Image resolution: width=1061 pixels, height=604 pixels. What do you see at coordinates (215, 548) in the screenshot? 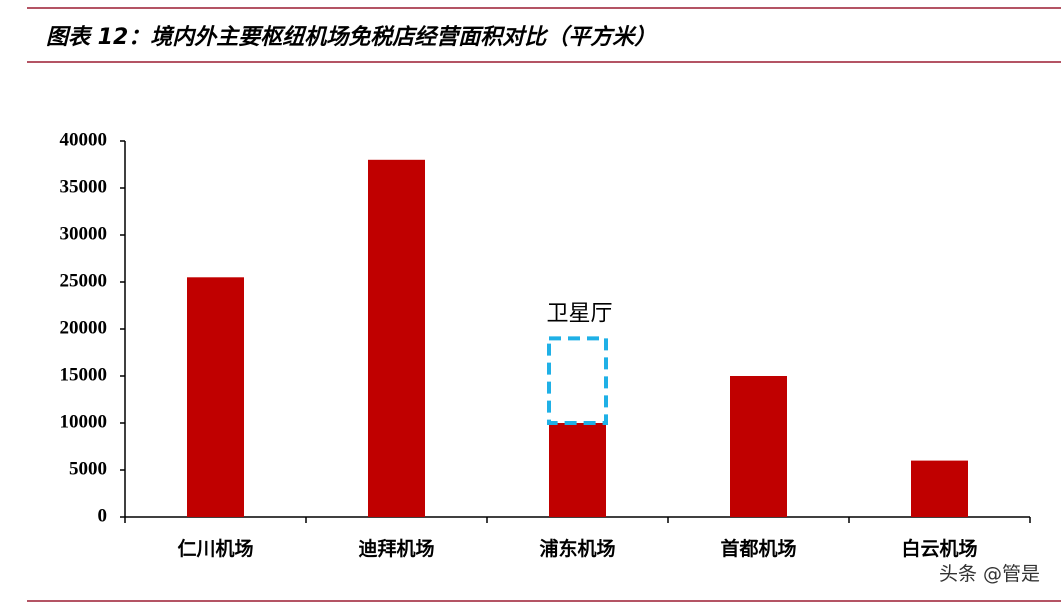
I see `x-tick-label: 仁川机场` at bounding box center [215, 548].